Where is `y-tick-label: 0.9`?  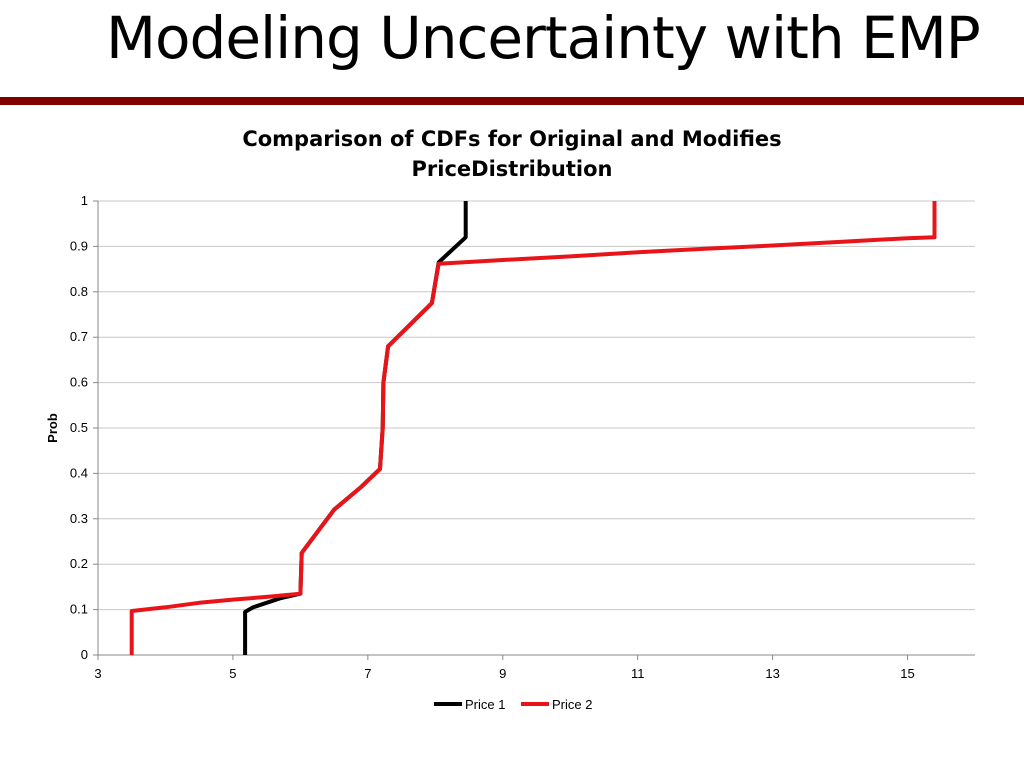 y-tick-label: 0.9 is located at coordinates (79, 245).